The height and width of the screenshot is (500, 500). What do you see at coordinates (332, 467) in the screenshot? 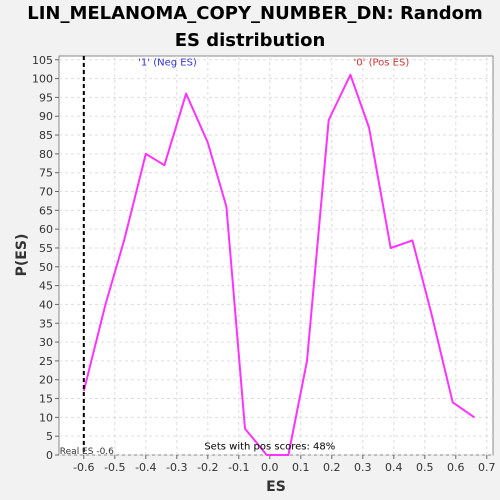
I see `x-tick-label: 0.2` at bounding box center [332, 467].